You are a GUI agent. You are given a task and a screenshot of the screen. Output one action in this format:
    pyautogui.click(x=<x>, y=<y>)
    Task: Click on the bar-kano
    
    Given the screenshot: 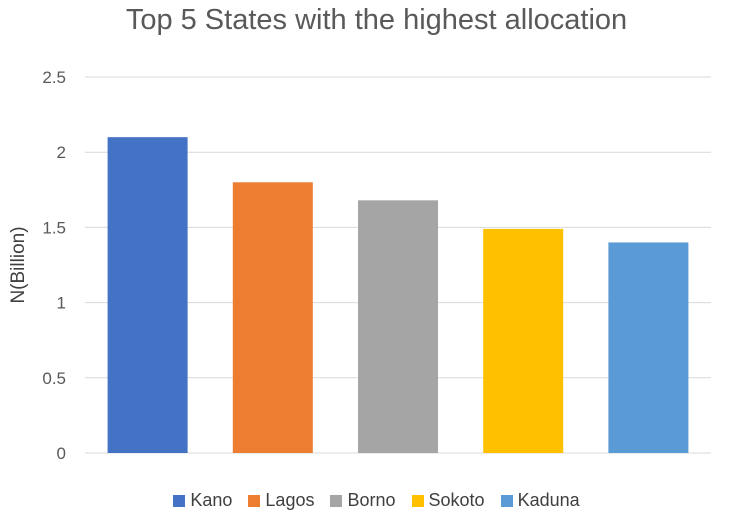 What is the action you would take?
    pyautogui.click(x=148, y=295)
    